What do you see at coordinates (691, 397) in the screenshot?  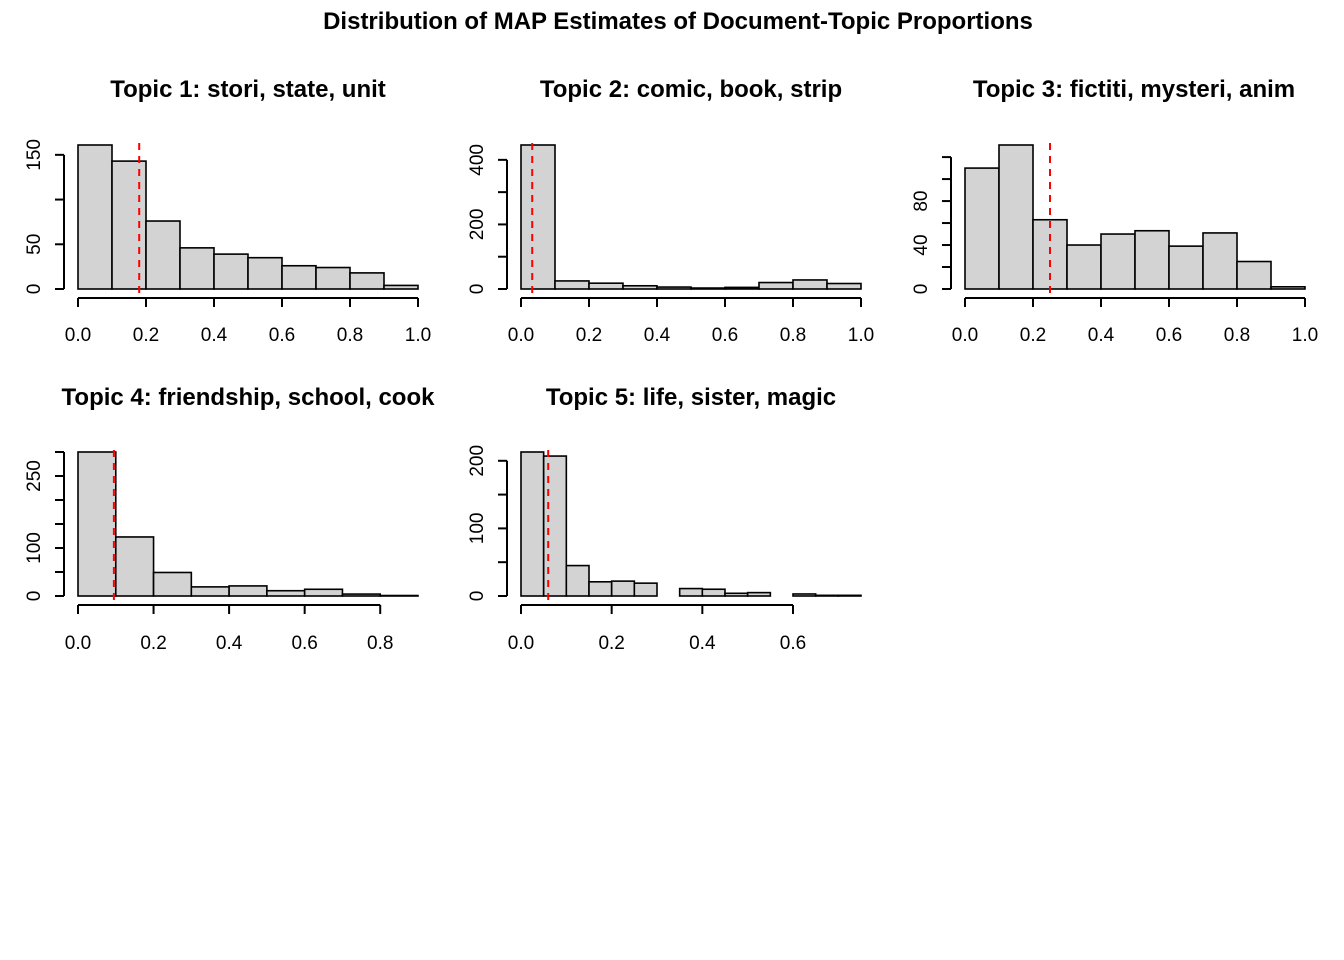 I see `panel-title: Topic 5: life, sister, magic` at bounding box center [691, 397].